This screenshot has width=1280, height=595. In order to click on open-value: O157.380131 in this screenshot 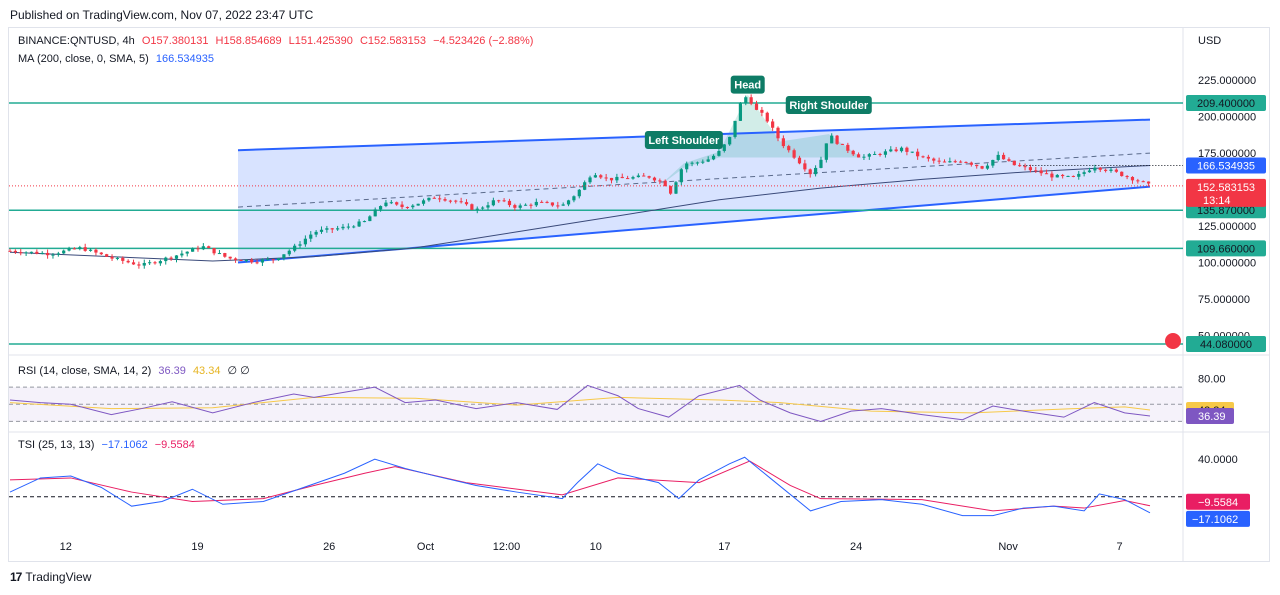, I will do `click(175, 41)`.